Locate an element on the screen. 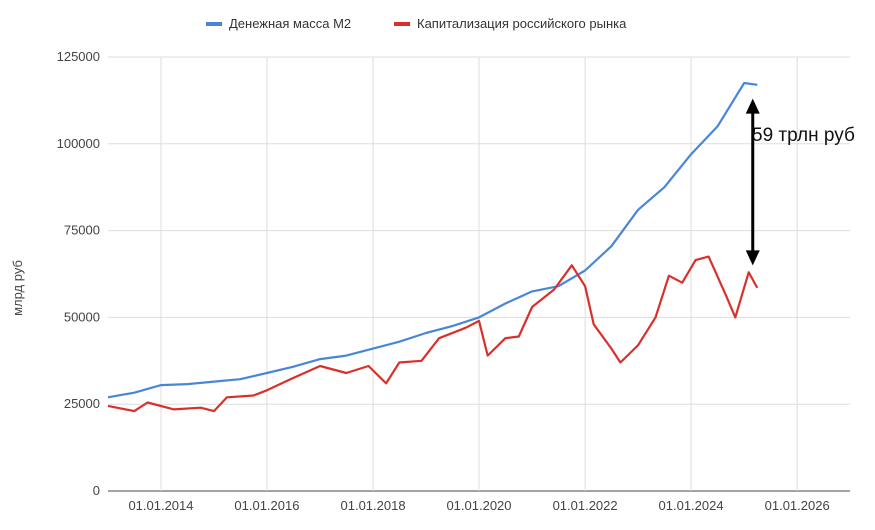 Image resolution: width=875 pixels, height=530 pixels. x-tick-label: 01.01.2022 is located at coordinates (585, 505).